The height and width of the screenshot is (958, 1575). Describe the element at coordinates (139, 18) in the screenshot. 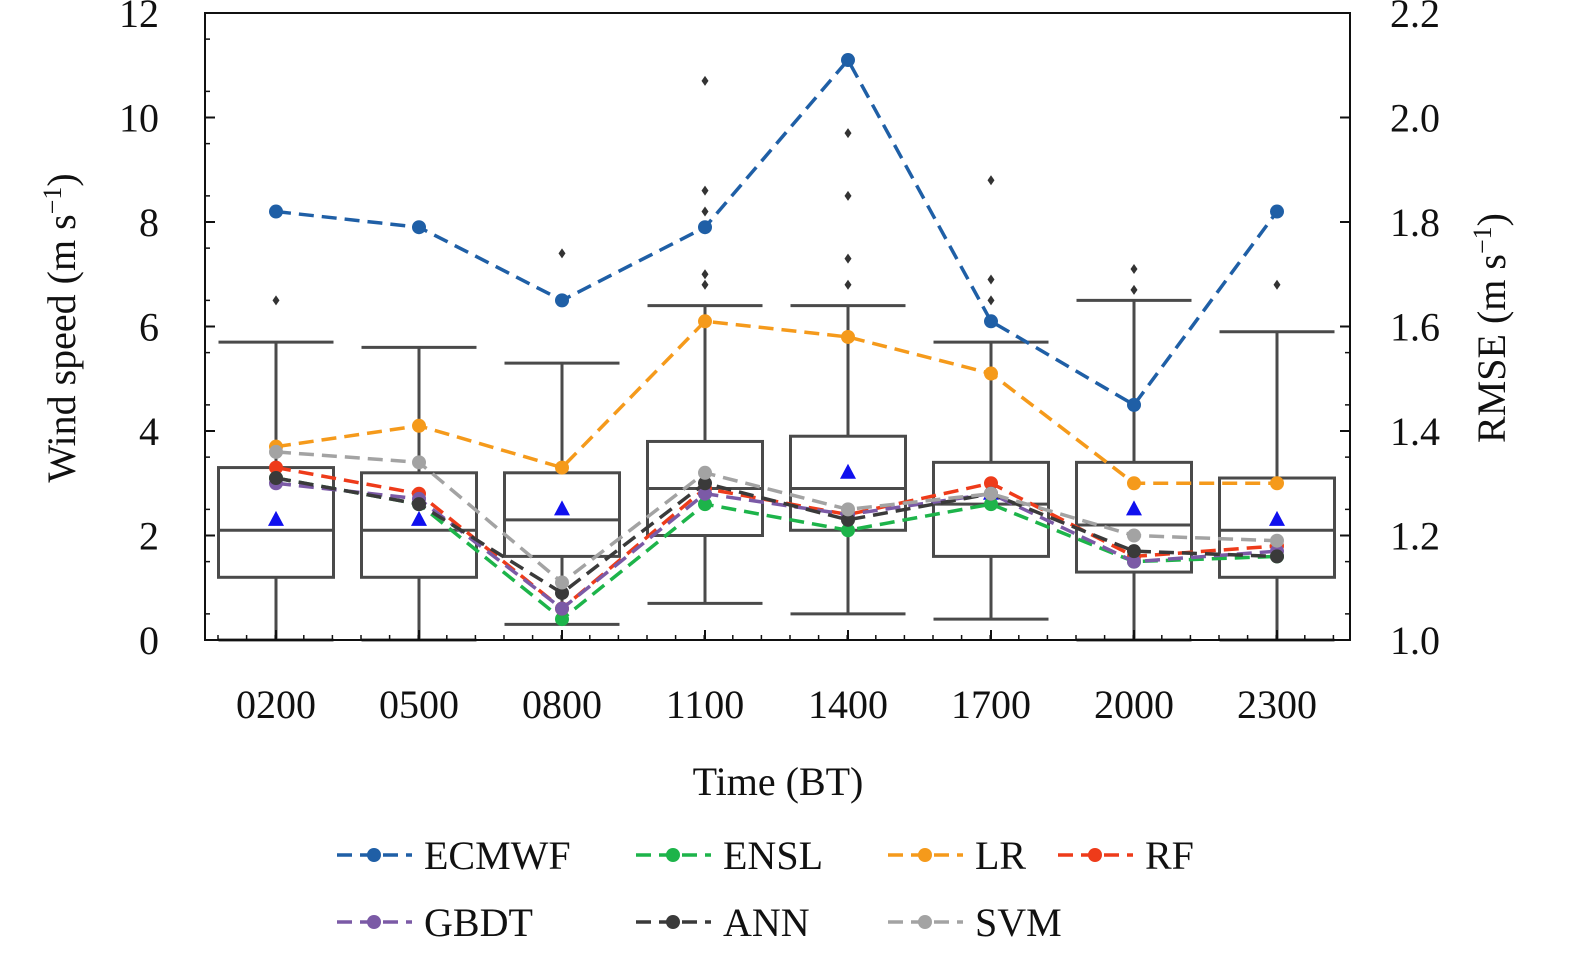

I see `y-left-tick-label: 12` at that location.